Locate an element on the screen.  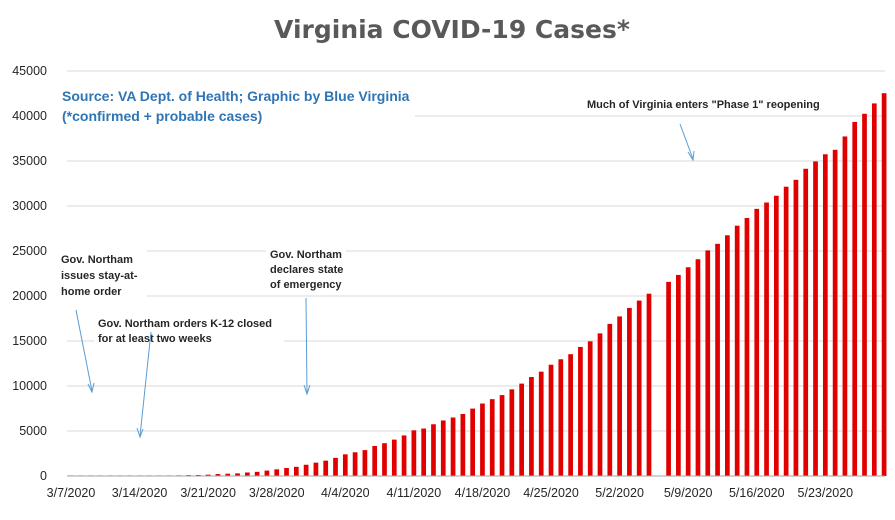
y-tick-label: 15000 is located at coordinates (29, 341).